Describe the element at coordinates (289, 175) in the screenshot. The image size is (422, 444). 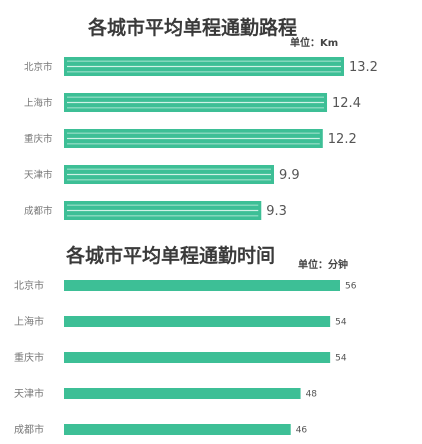
I see `value-label: 9.9` at that location.